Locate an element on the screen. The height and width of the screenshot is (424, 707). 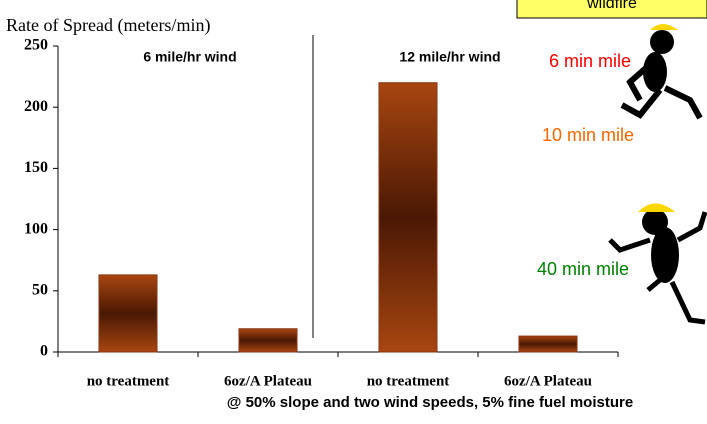
chart-title: Rate of Spread (meters/min) is located at coordinates (108, 25).